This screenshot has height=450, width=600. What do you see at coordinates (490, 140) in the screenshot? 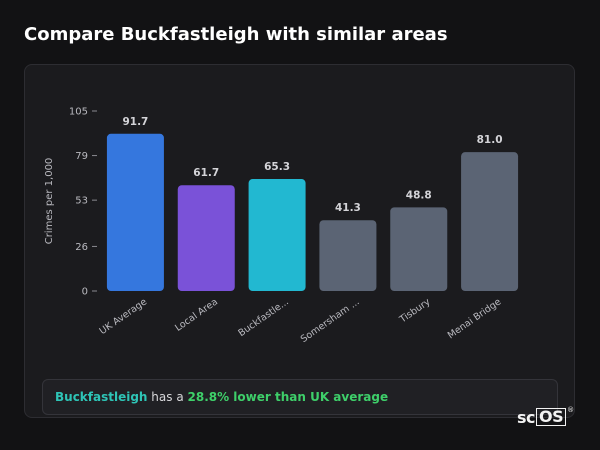
I see `bar-value-label: 81.0` at bounding box center [490, 140].